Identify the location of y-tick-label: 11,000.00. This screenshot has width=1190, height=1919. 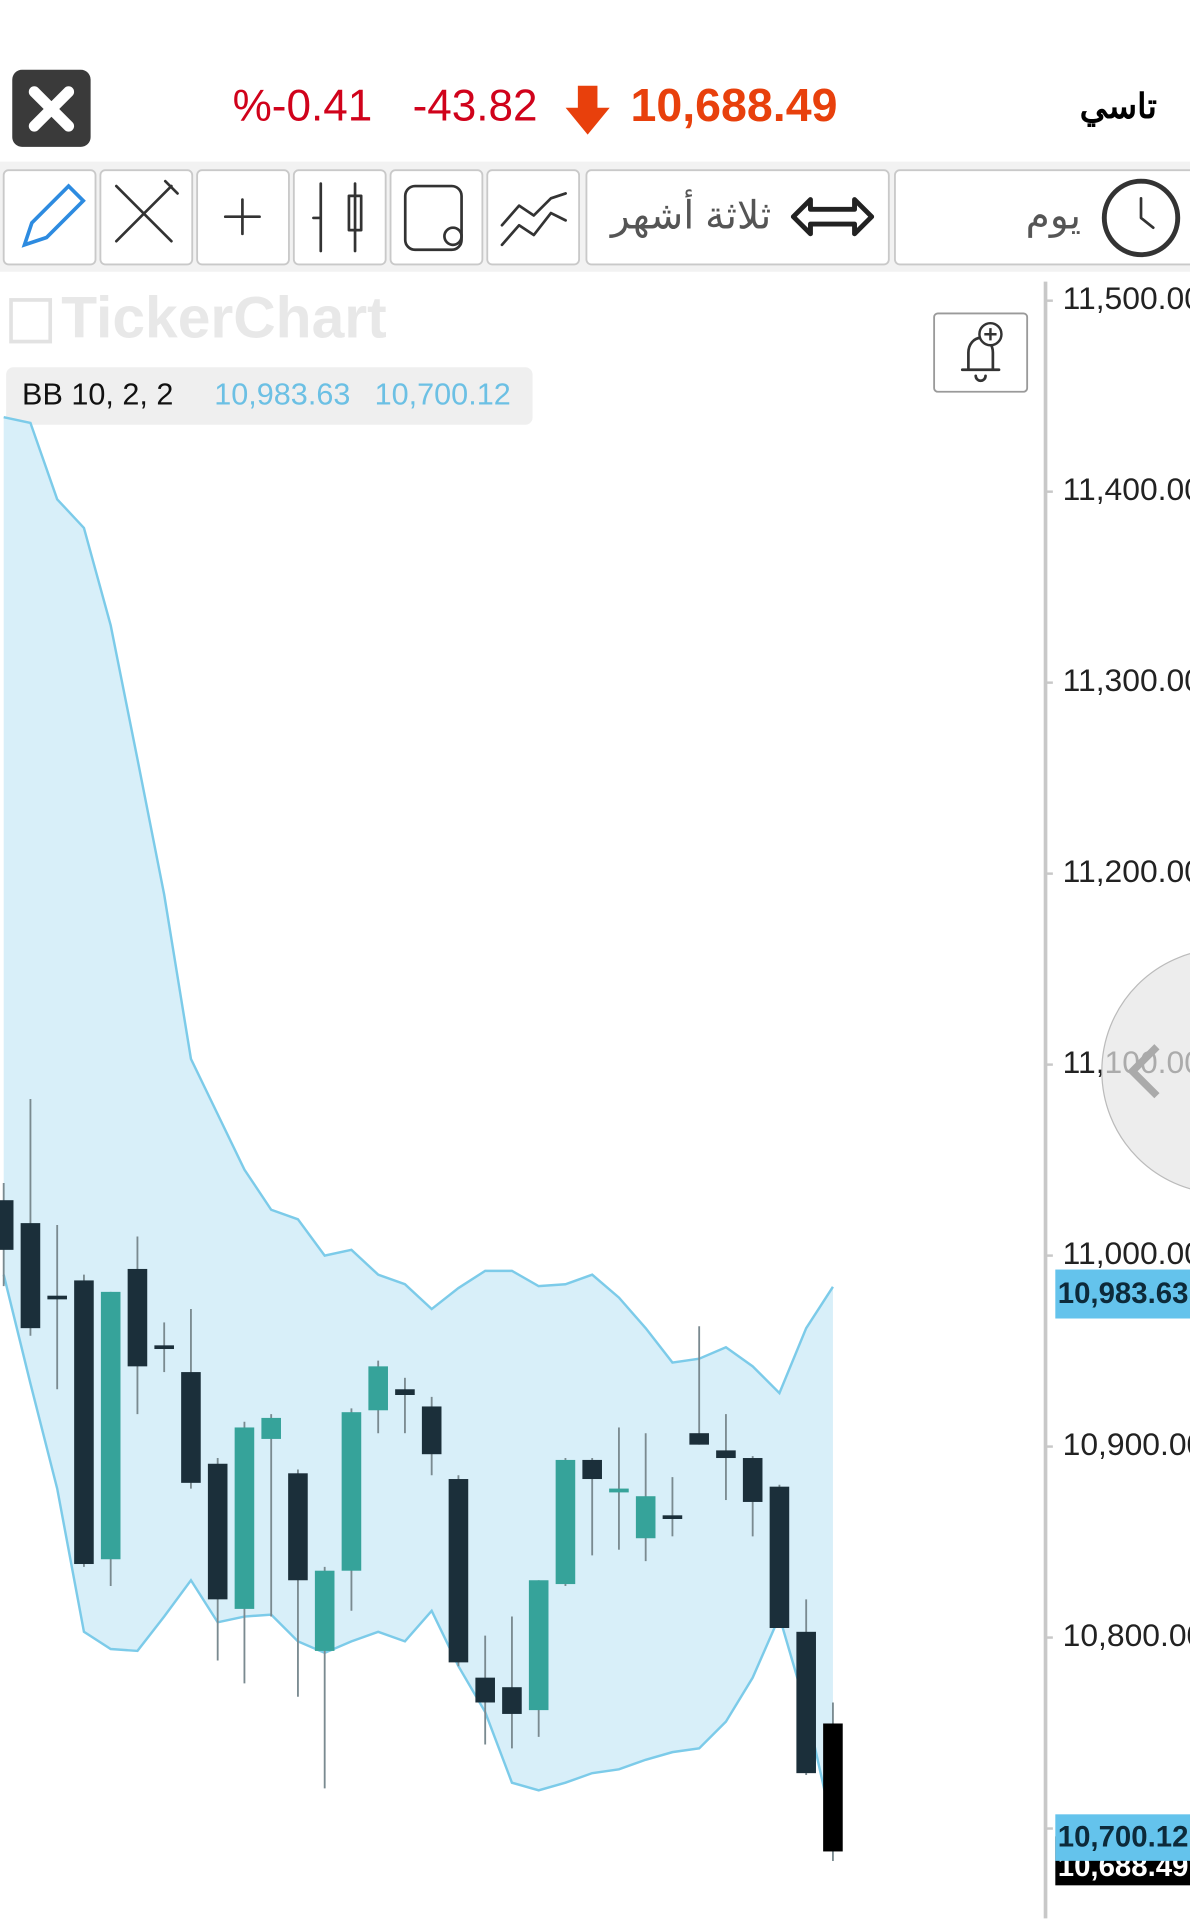
(1126, 1253).